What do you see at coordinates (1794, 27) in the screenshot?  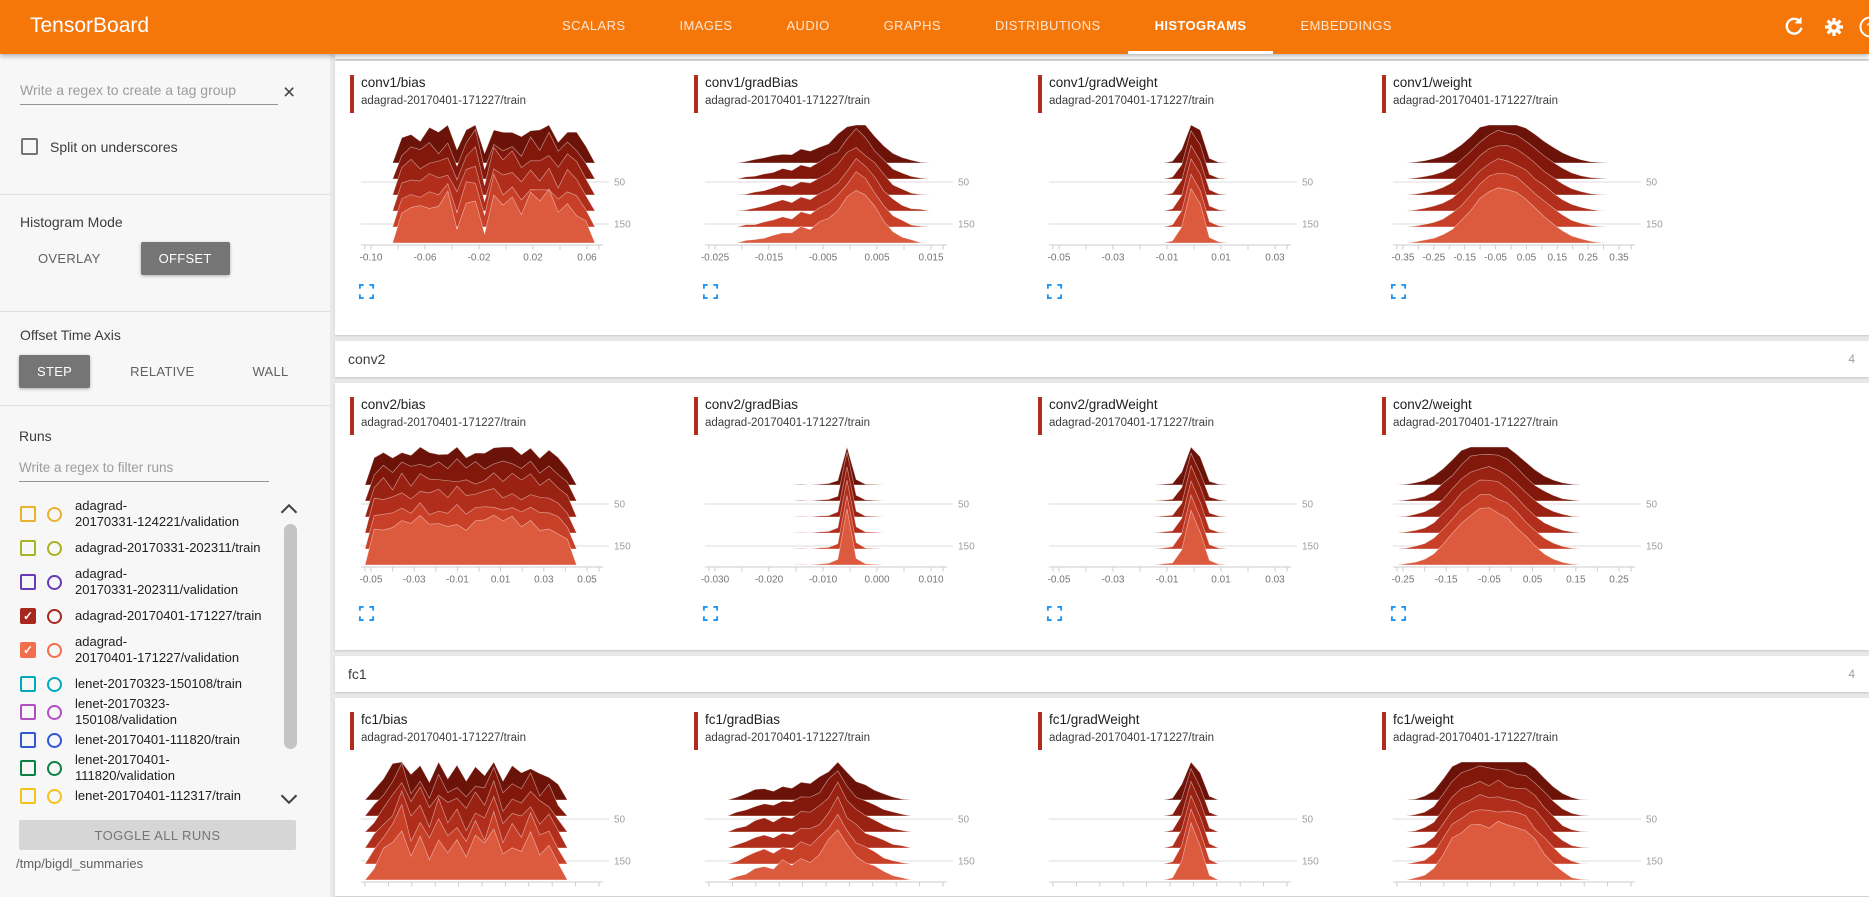 I see `refresh-icon` at bounding box center [1794, 27].